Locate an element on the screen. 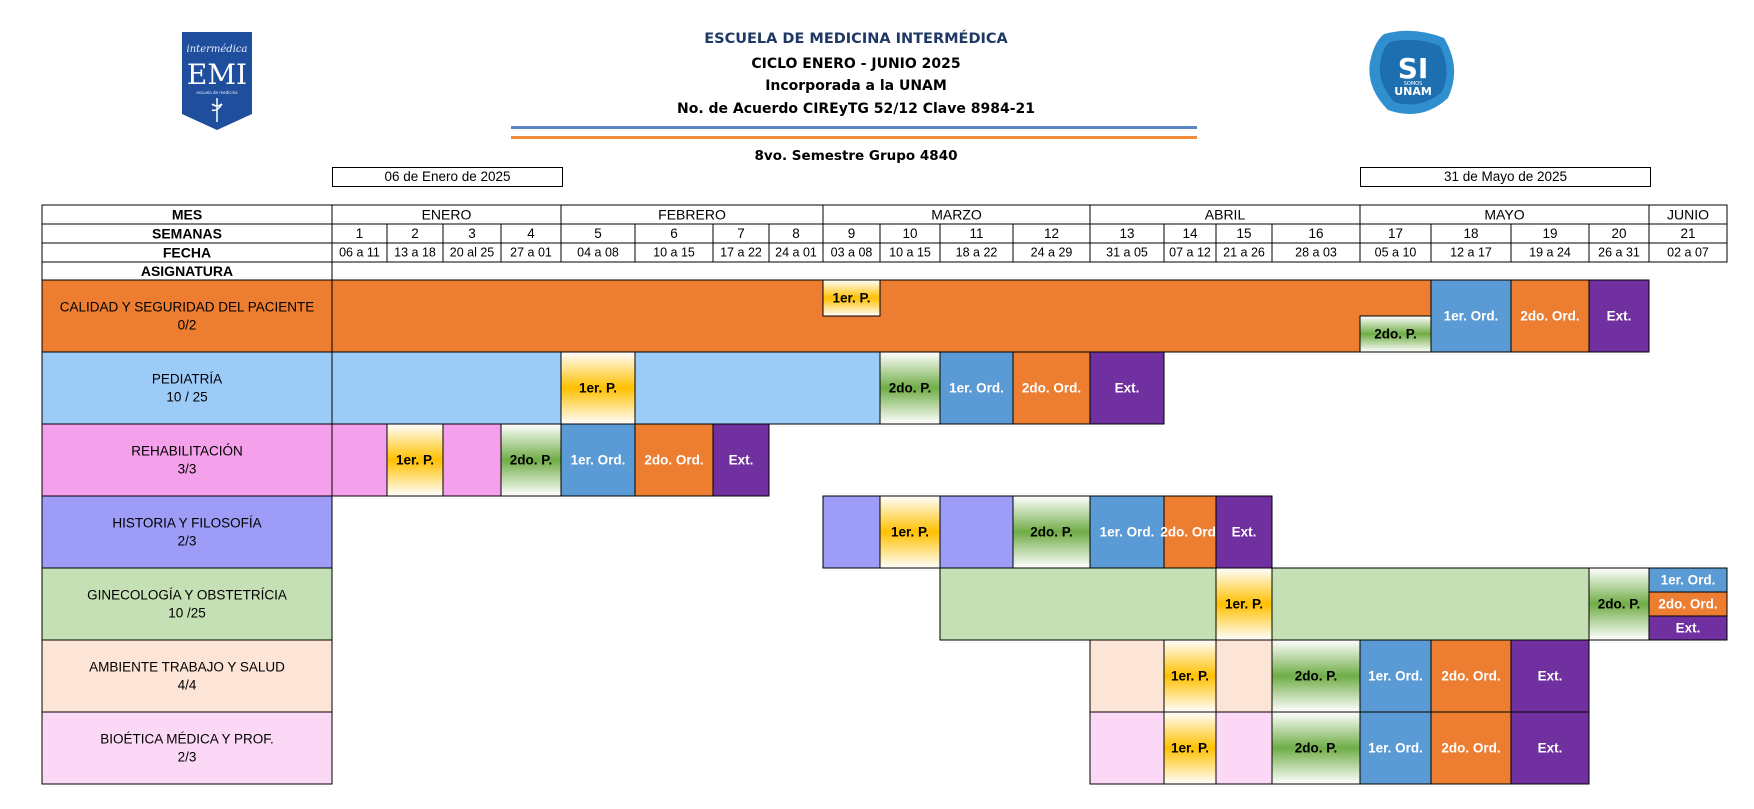 The width and height of the screenshot is (1754, 809). date-week-19: 19 a 24 is located at coordinates (1550, 253).